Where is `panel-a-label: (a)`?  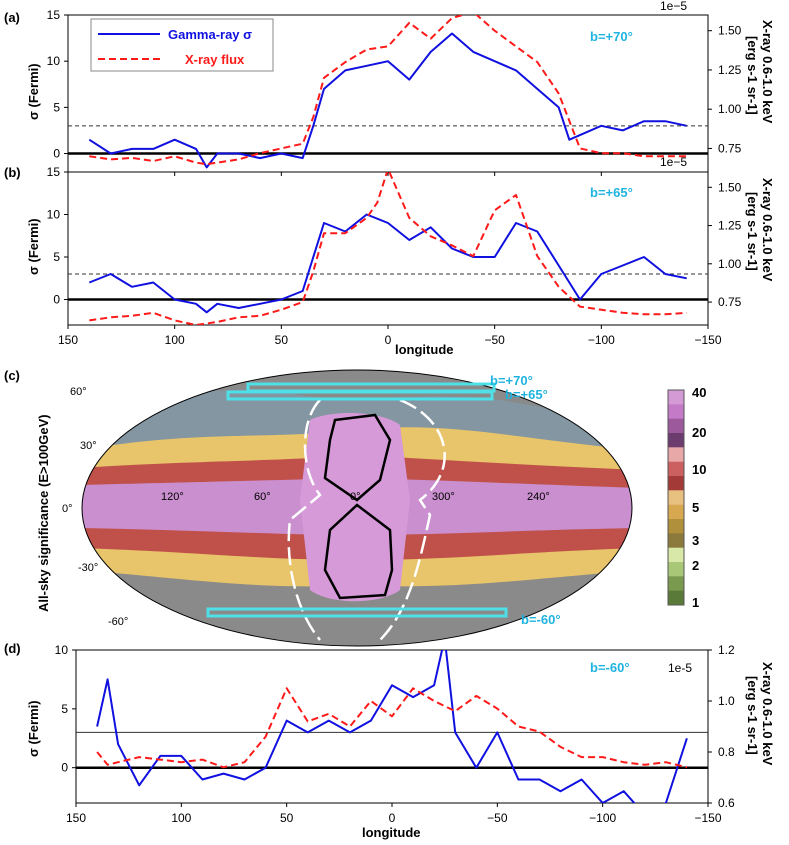 panel-a-label: (a) is located at coordinates (12, 17).